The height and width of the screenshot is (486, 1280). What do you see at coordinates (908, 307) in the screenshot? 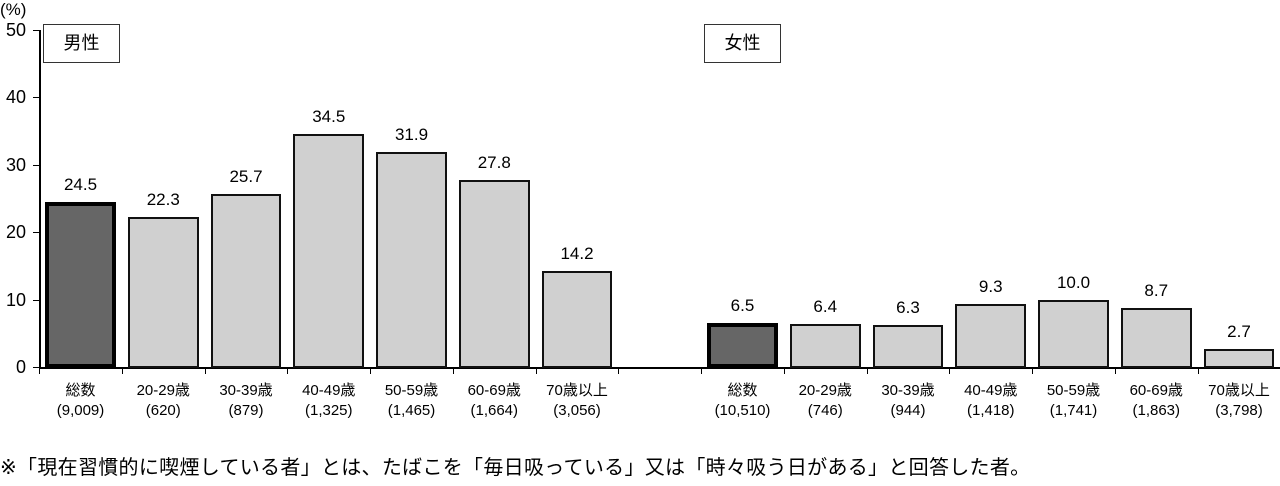
I see `value-label: 6.3` at bounding box center [908, 307].